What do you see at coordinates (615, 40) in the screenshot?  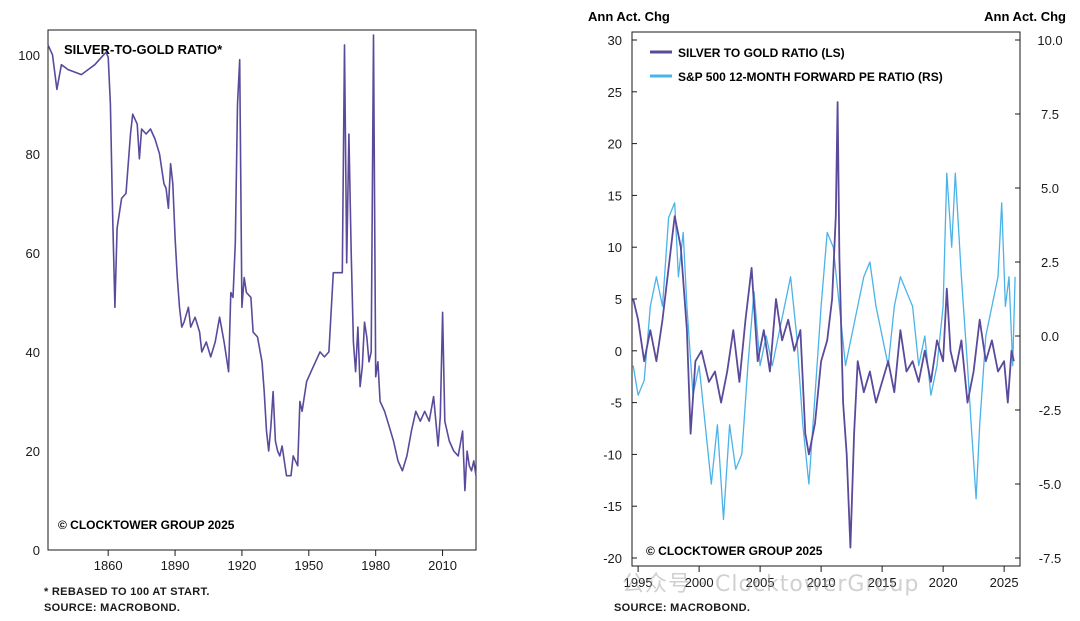 I see `right-left-y-tick-label: 30` at bounding box center [615, 40].